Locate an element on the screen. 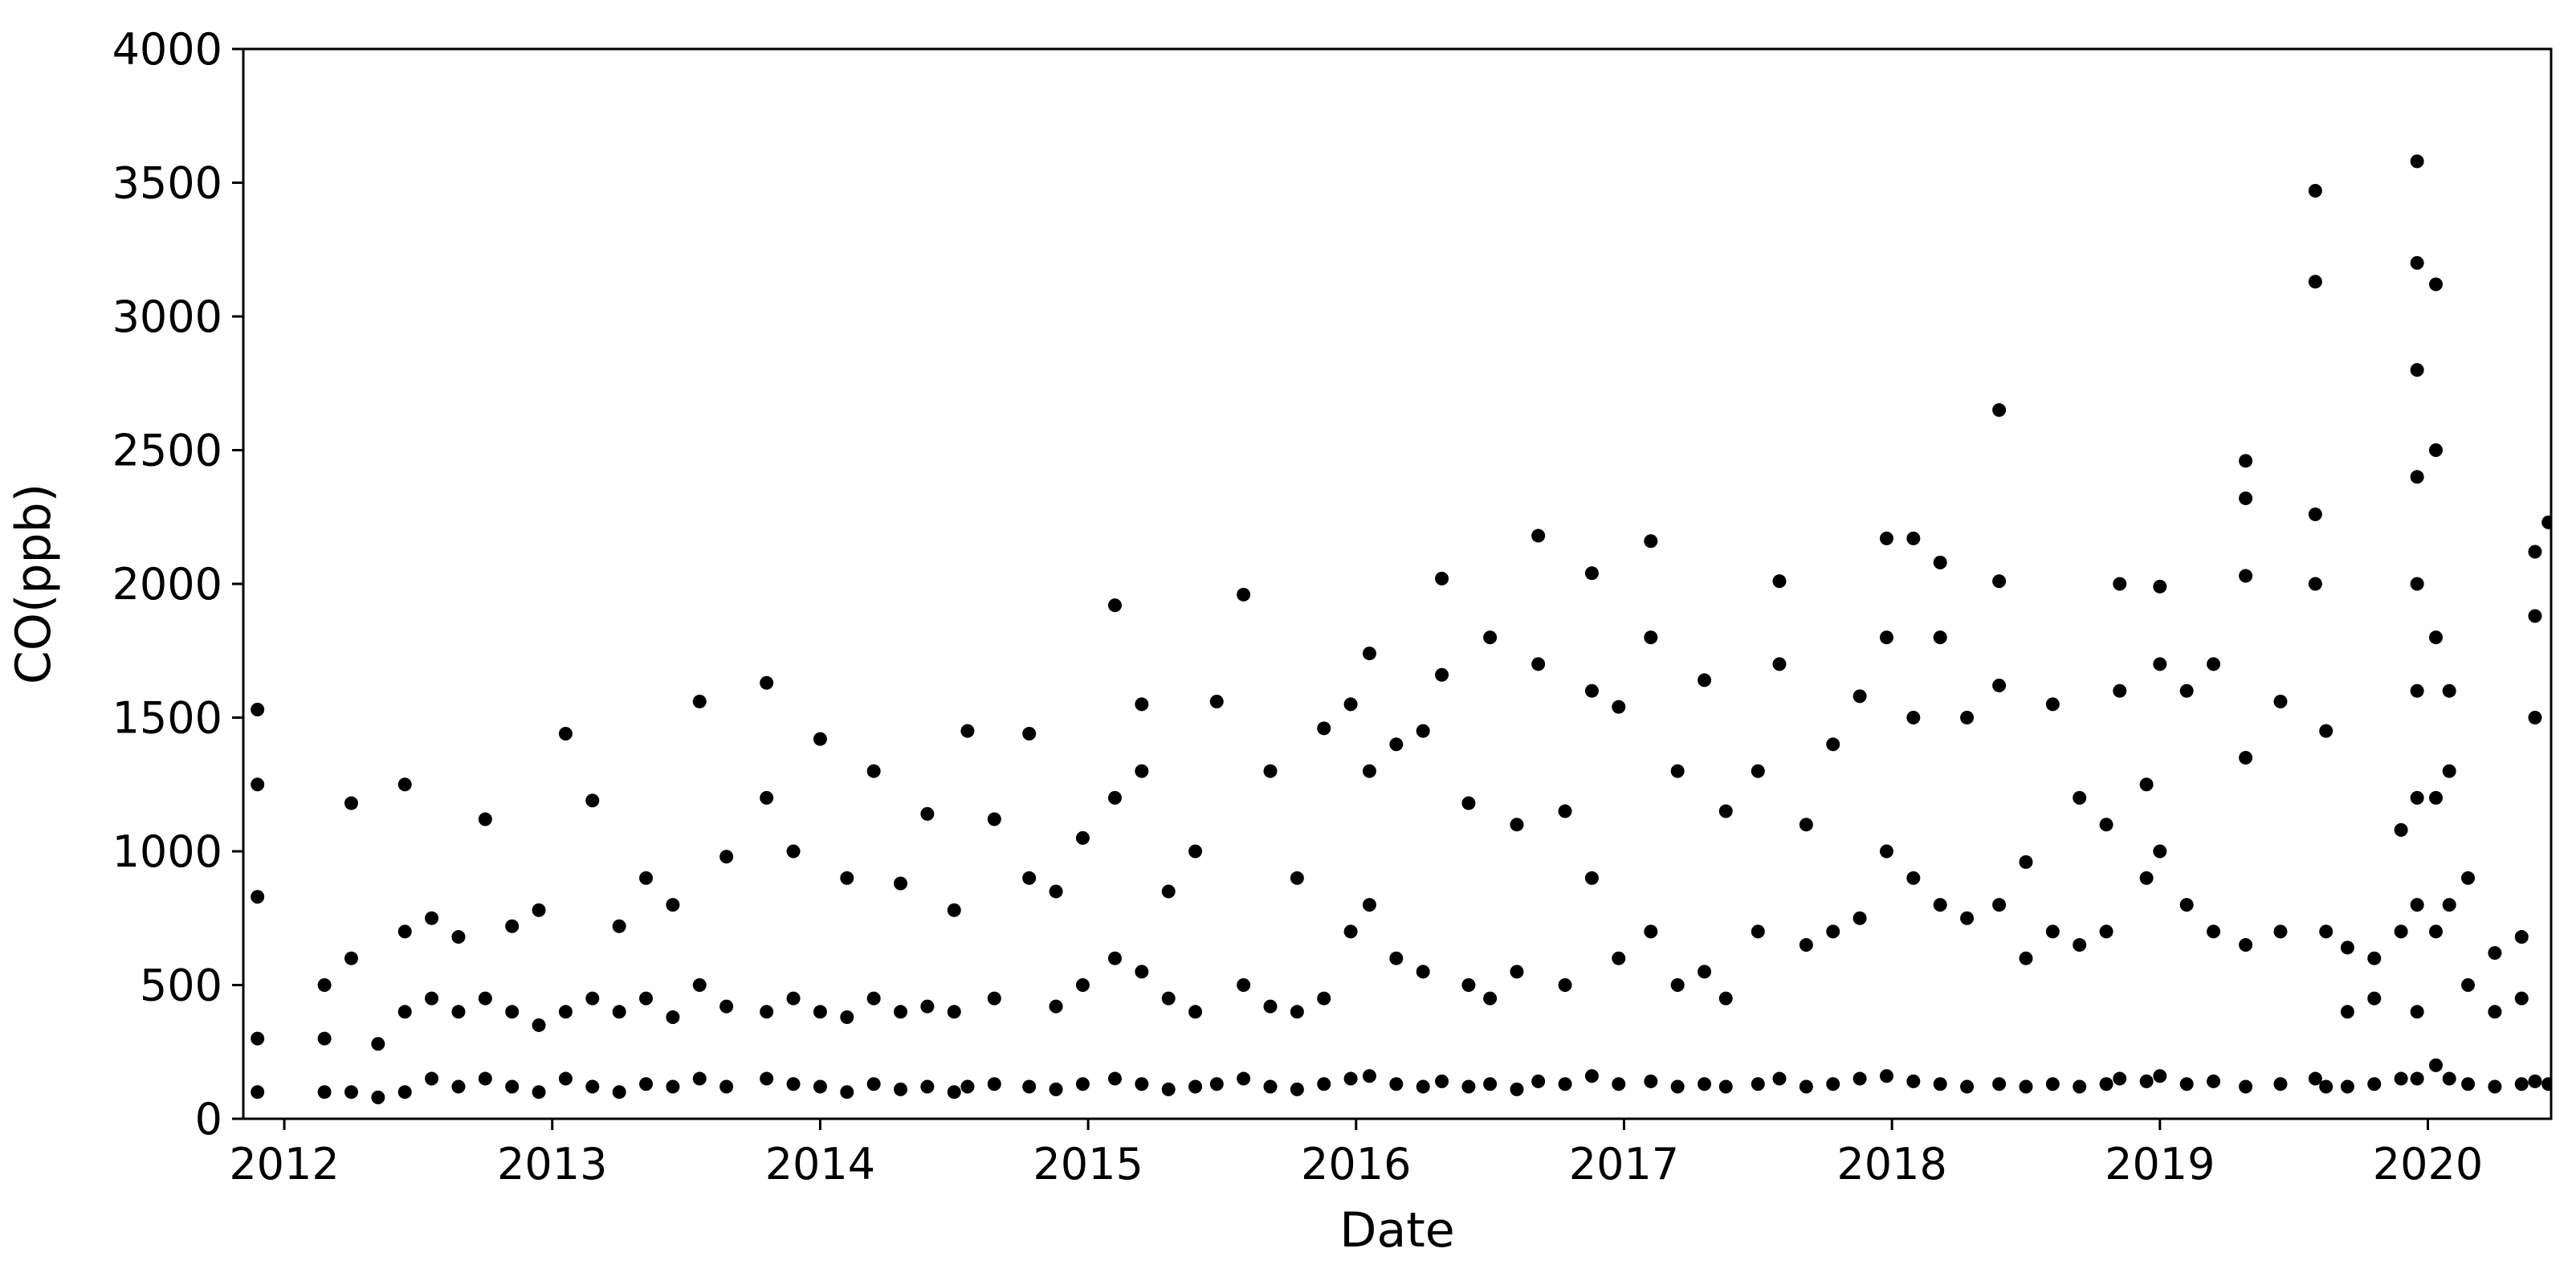 The height and width of the screenshot is (1277, 2576). y-tick-label: 1500 is located at coordinates (167, 718).